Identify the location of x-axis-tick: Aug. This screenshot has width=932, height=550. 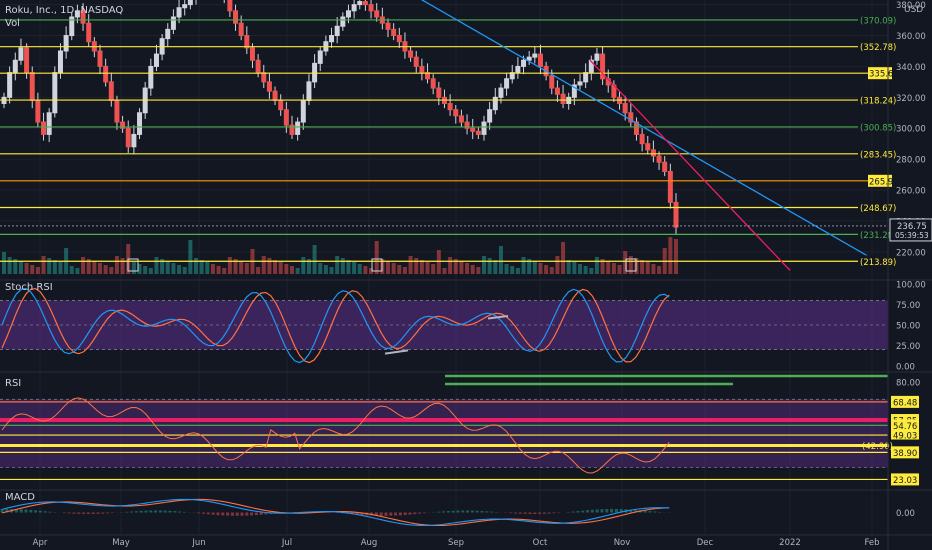
(369, 543).